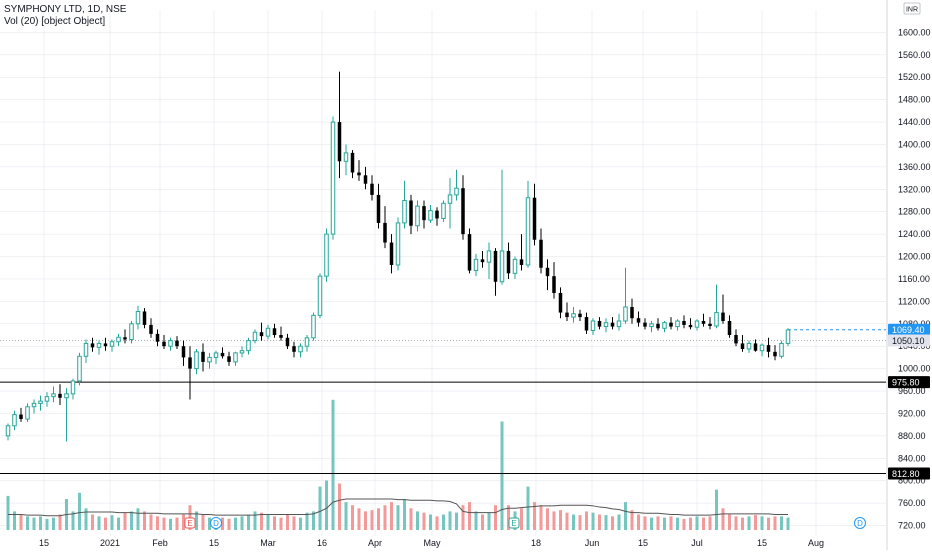 This screenshot has height=555, width=932. What do you see at coordinates (912, 8) in the screenshot?
I see `currency-badge` at bounding box center [912, 8].